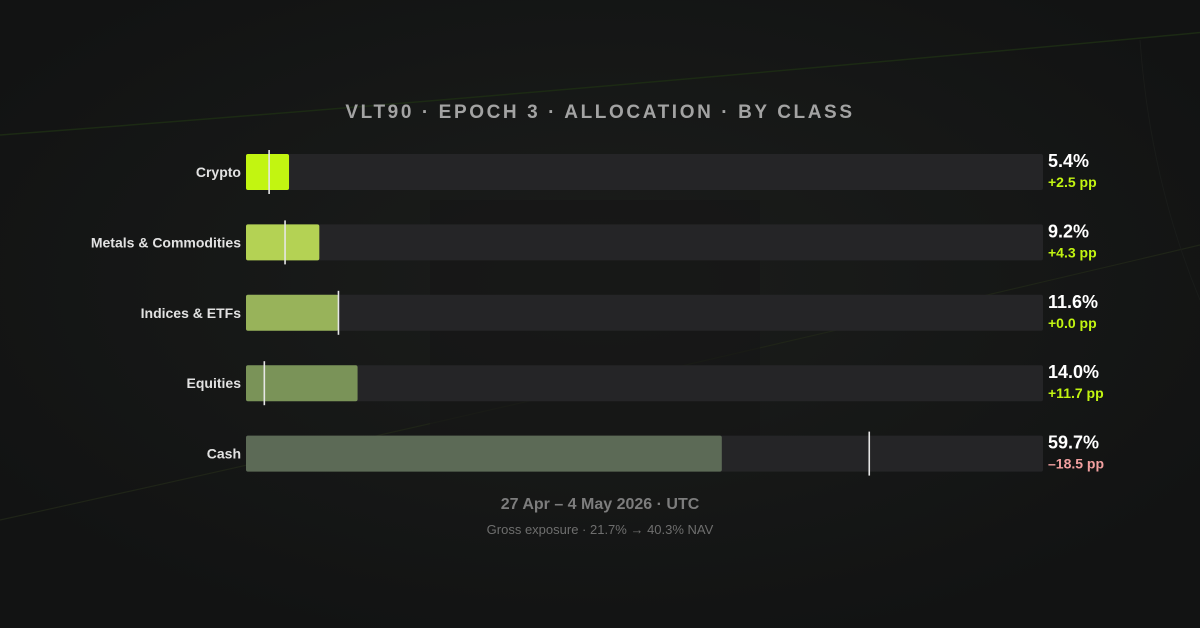  What do you see at coordinates (224, 454) in the screenshot?
I see `category-label: Cash` at bounding box center [224, 454].